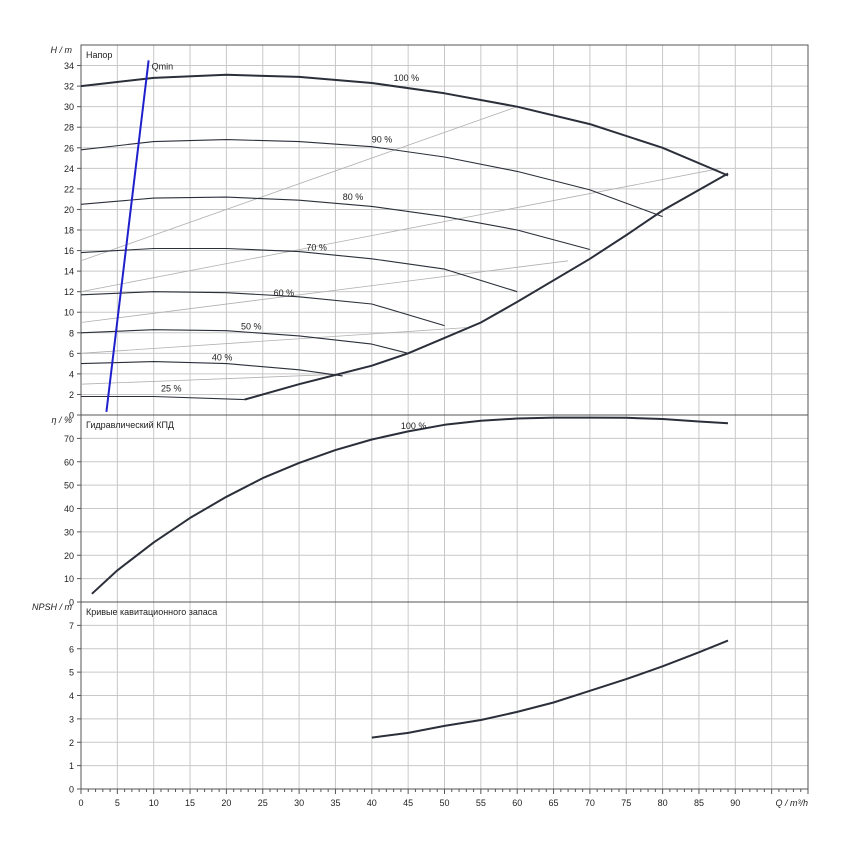 Image resolution: width=850 pixels, height=850 pixels. What do you see at coordinates (69, 439) in the screenshot?
I see `y-tick-label: 70` at bounding box center [69, 439].